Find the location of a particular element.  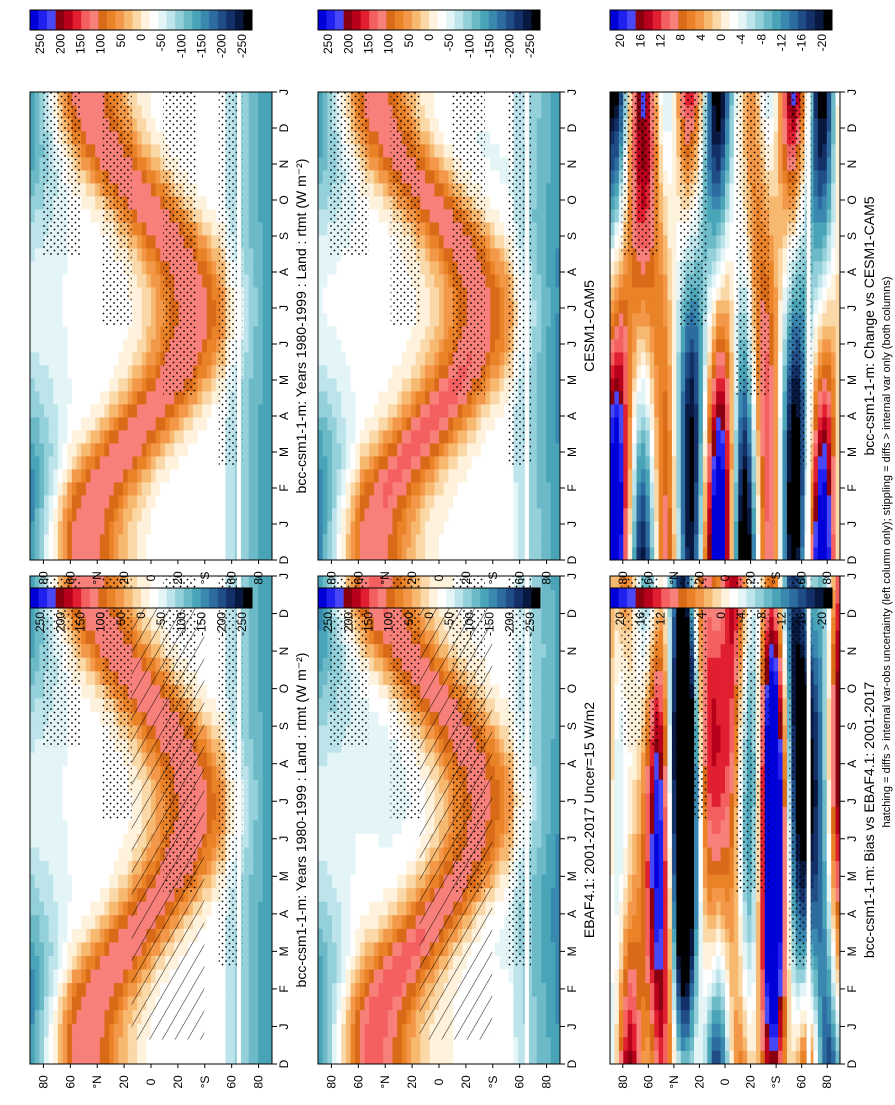

month-tick-label: J is located at coordinates (572, 801).